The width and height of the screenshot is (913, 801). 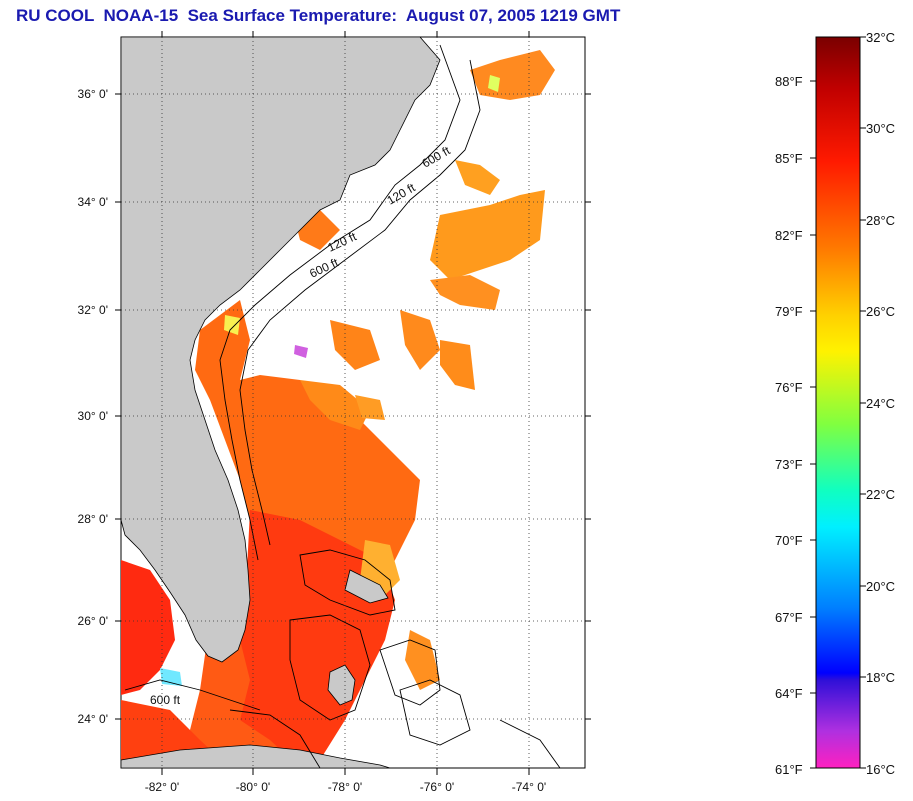 I want to click on colorbar-label-celsius: 26°C, so click(x=881, y=311).